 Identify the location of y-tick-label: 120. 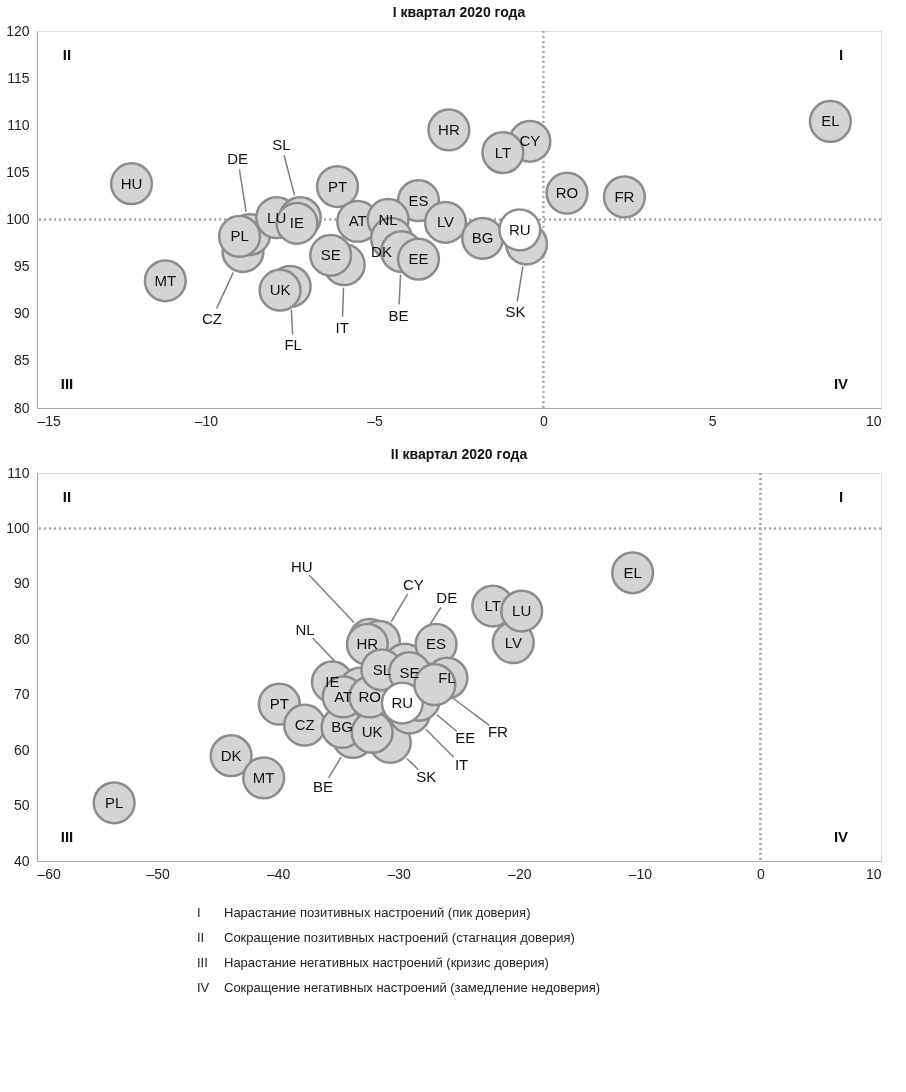
(18, 30).